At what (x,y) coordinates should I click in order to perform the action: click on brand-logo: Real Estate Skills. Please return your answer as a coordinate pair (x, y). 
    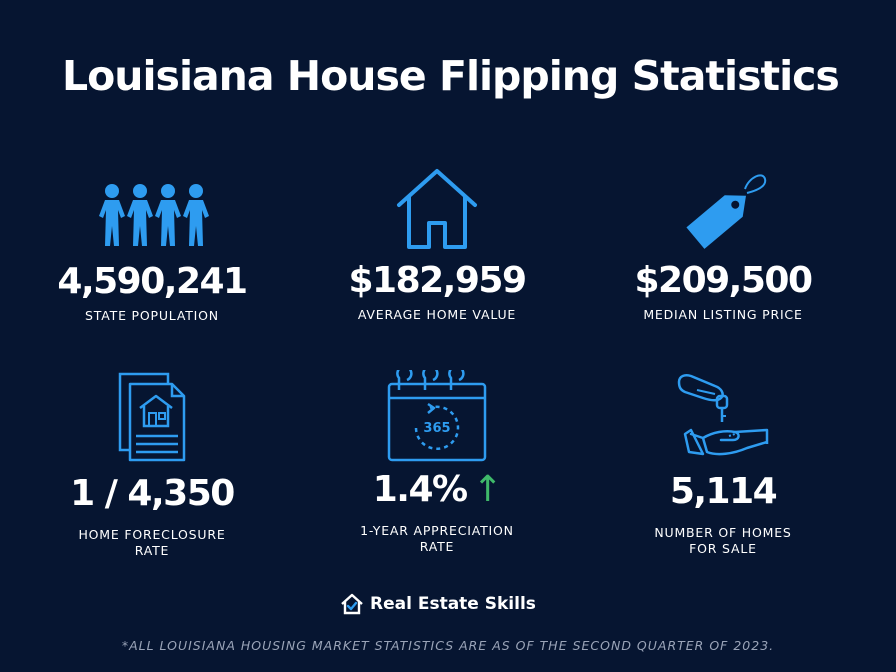
    Looking at the image, I should click on (438, 604).